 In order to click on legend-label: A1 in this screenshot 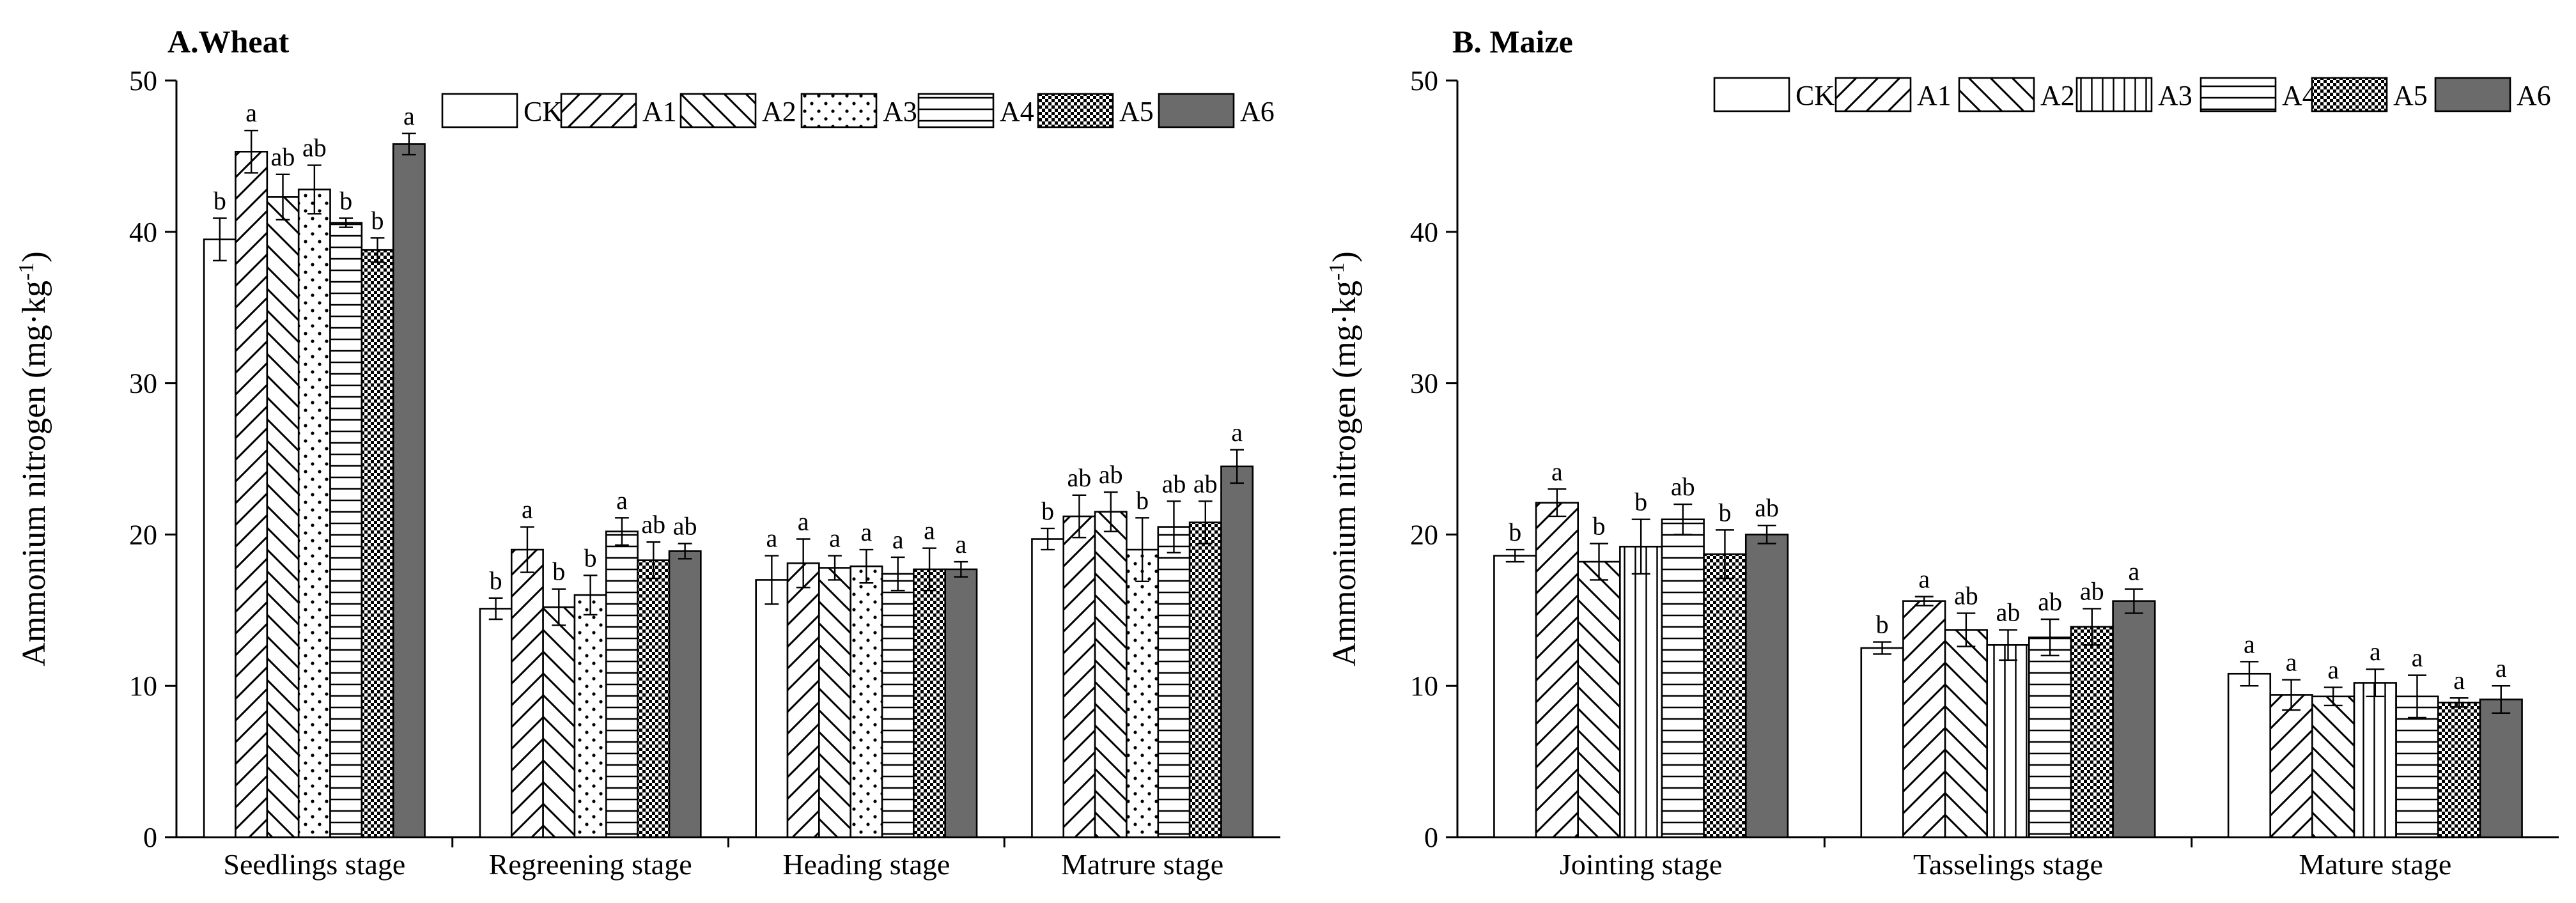, I will do `click(1934, 95)`.